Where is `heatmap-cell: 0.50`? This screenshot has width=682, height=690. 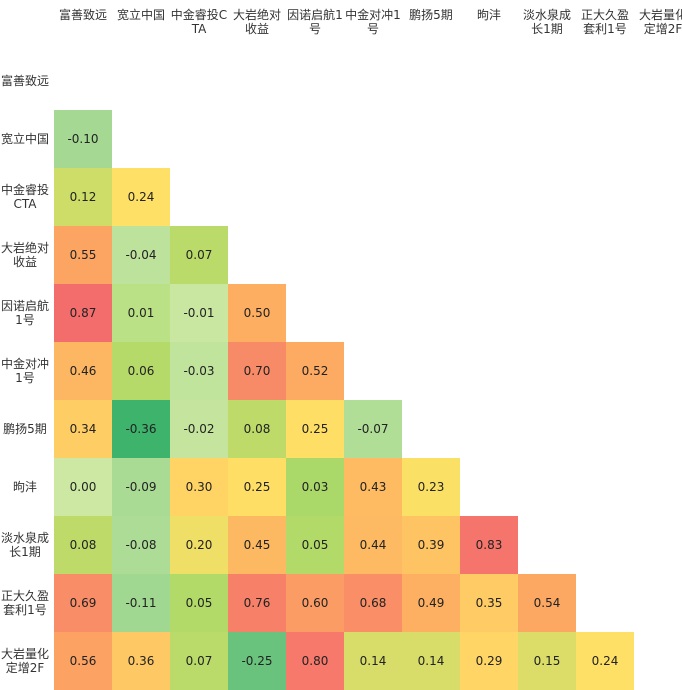
heatmap-cell: 0.50 is located at coordinates (257, 313).